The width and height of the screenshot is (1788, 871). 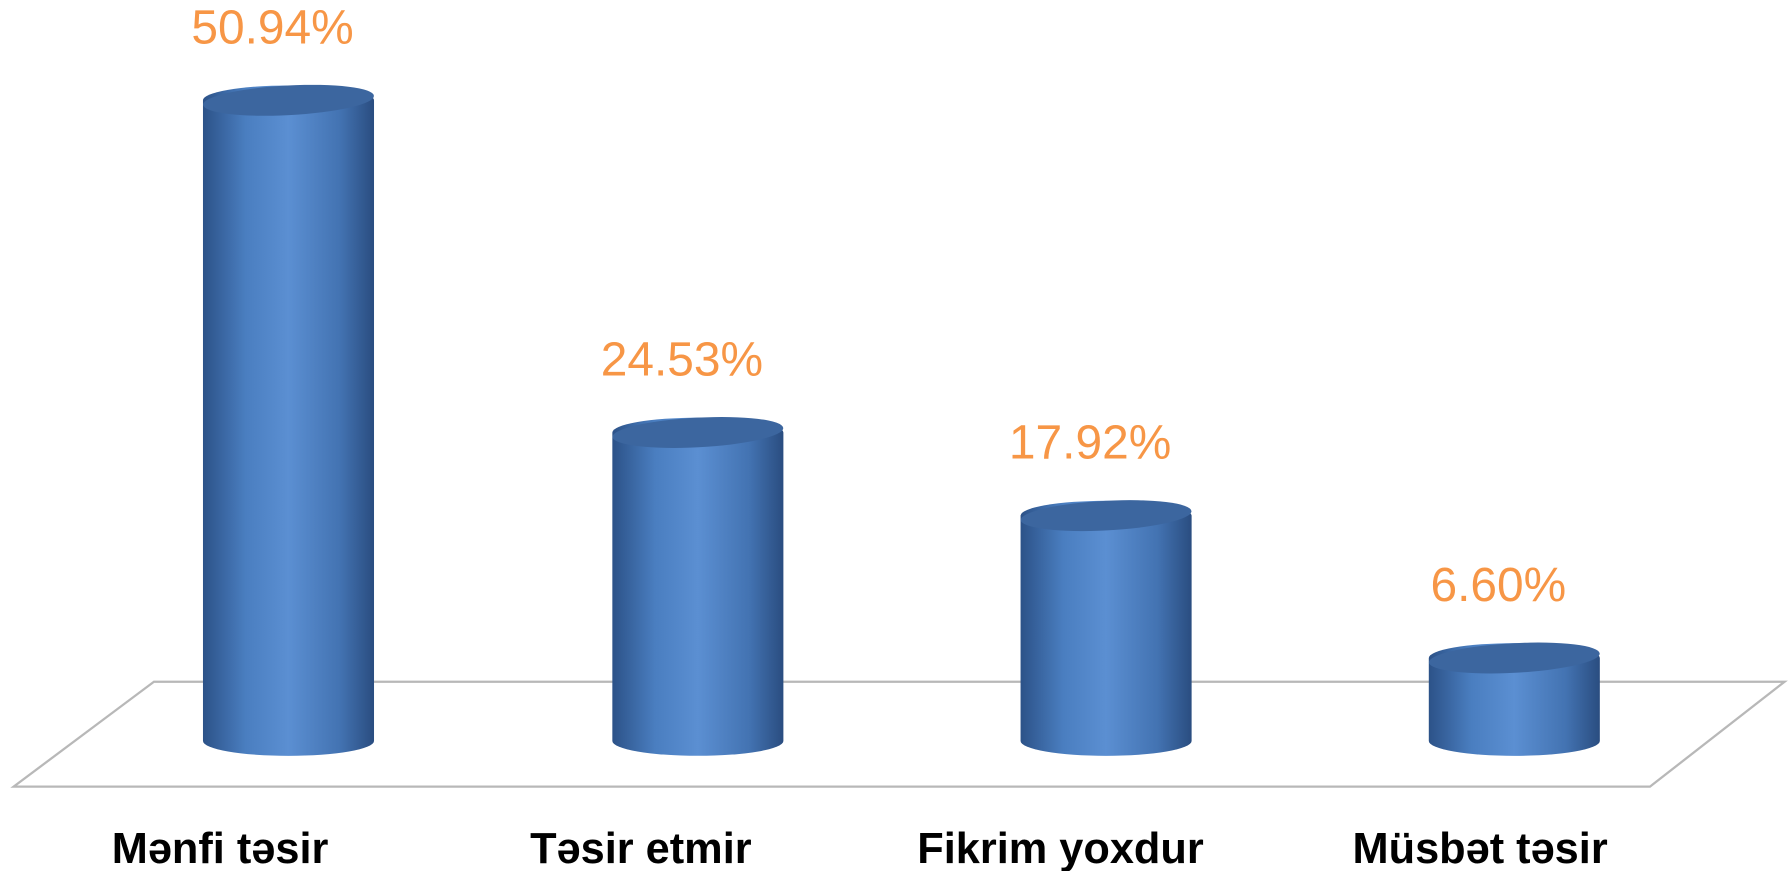 I want to click on data-label: 17.92%, so click(x=1090, y=443).